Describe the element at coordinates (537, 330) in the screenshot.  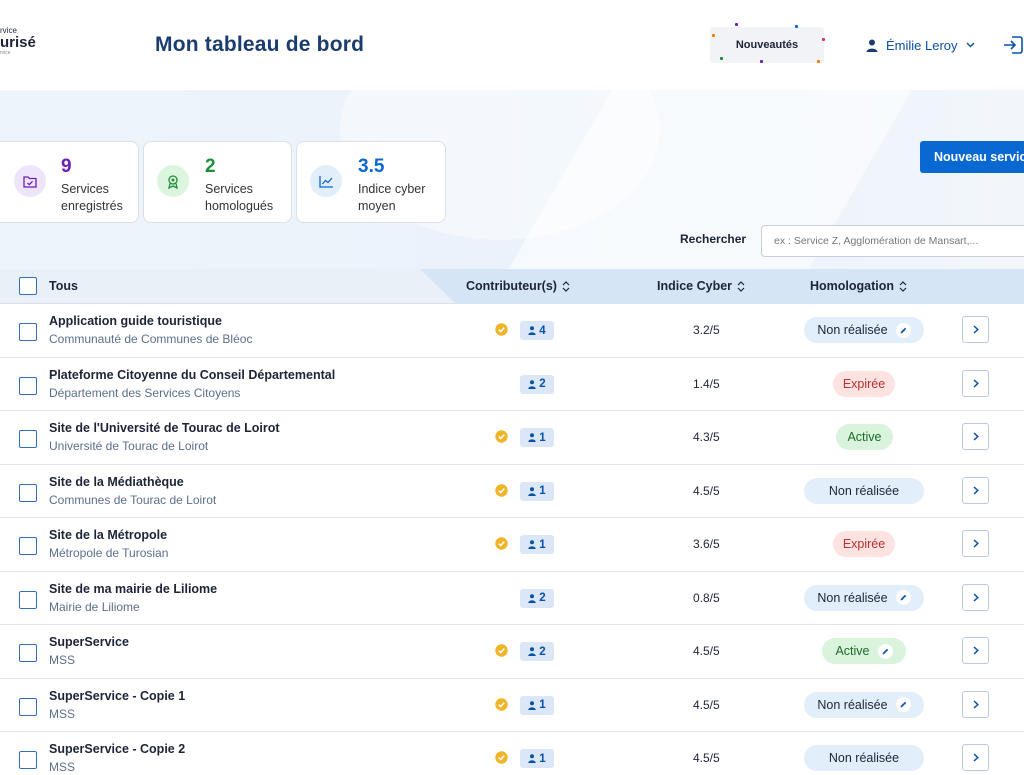
I see `contributors-count: 4` at that location.